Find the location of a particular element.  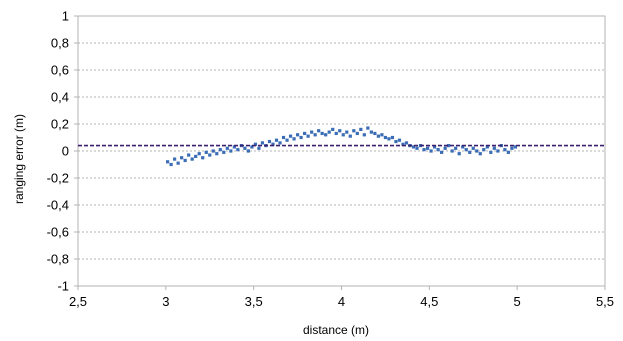

scatter-points is located at coordinates (341, 146).